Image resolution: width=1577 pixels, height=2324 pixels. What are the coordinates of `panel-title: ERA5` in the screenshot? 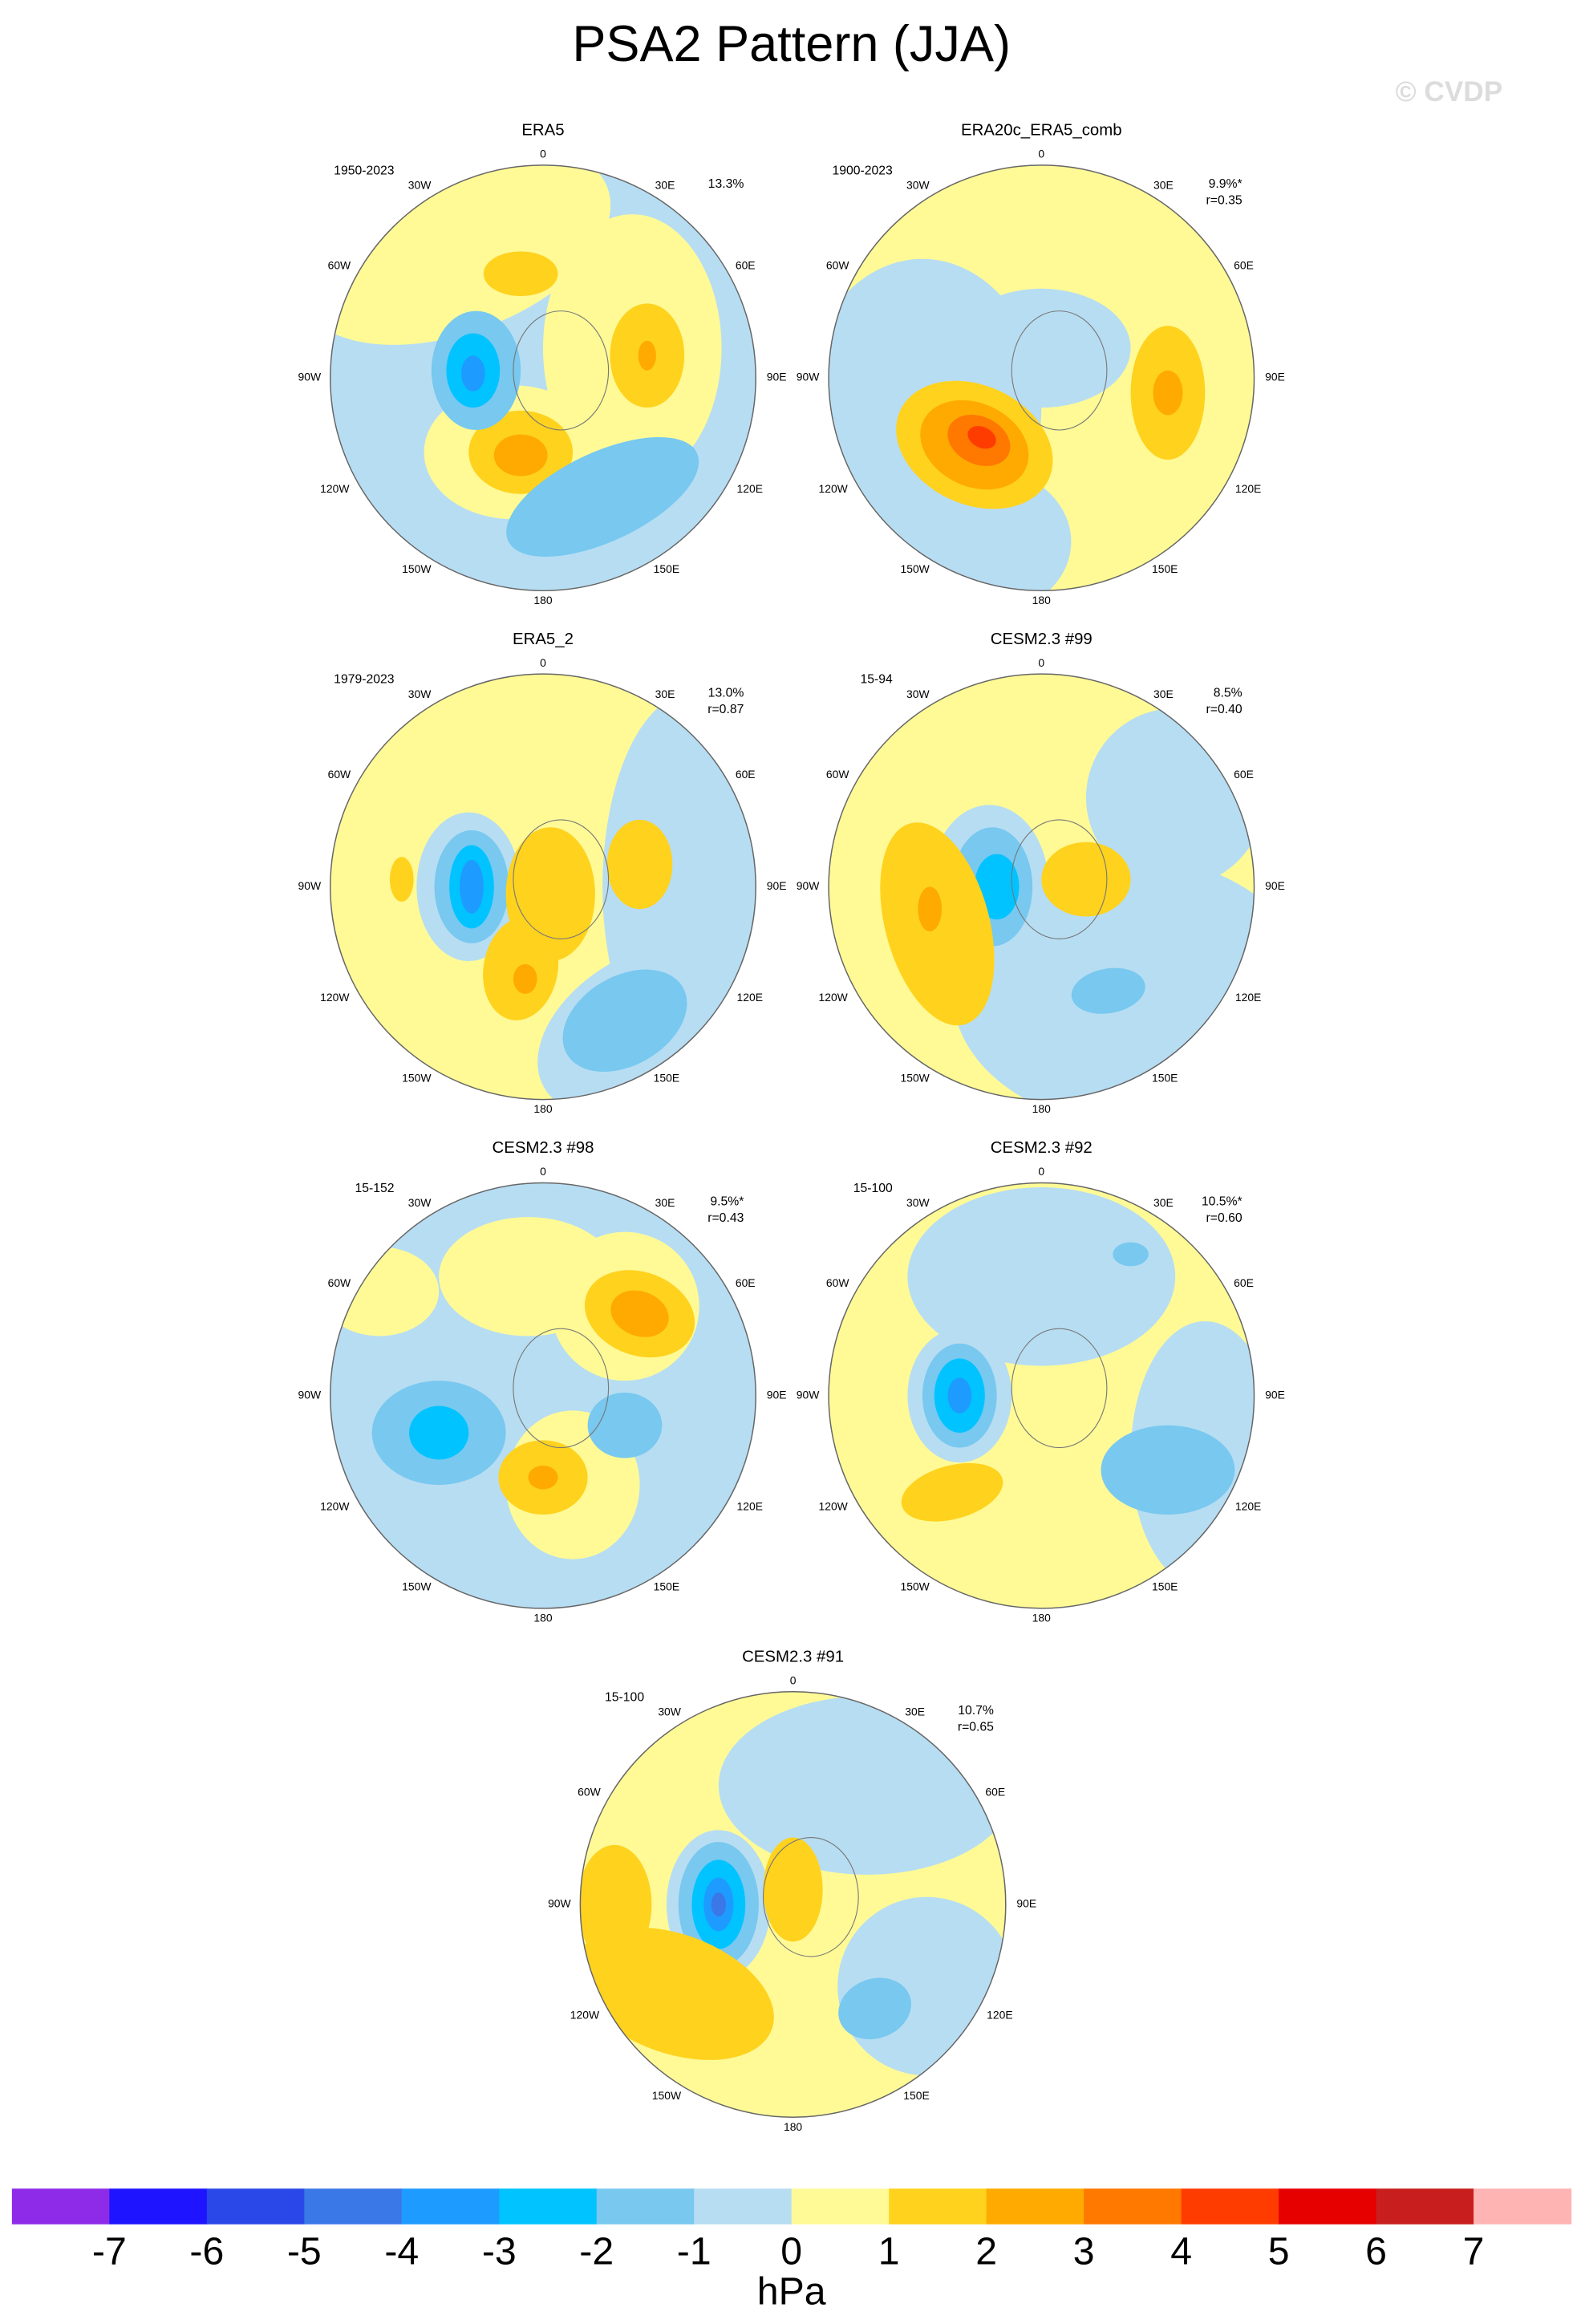 It's located at (542, 131).